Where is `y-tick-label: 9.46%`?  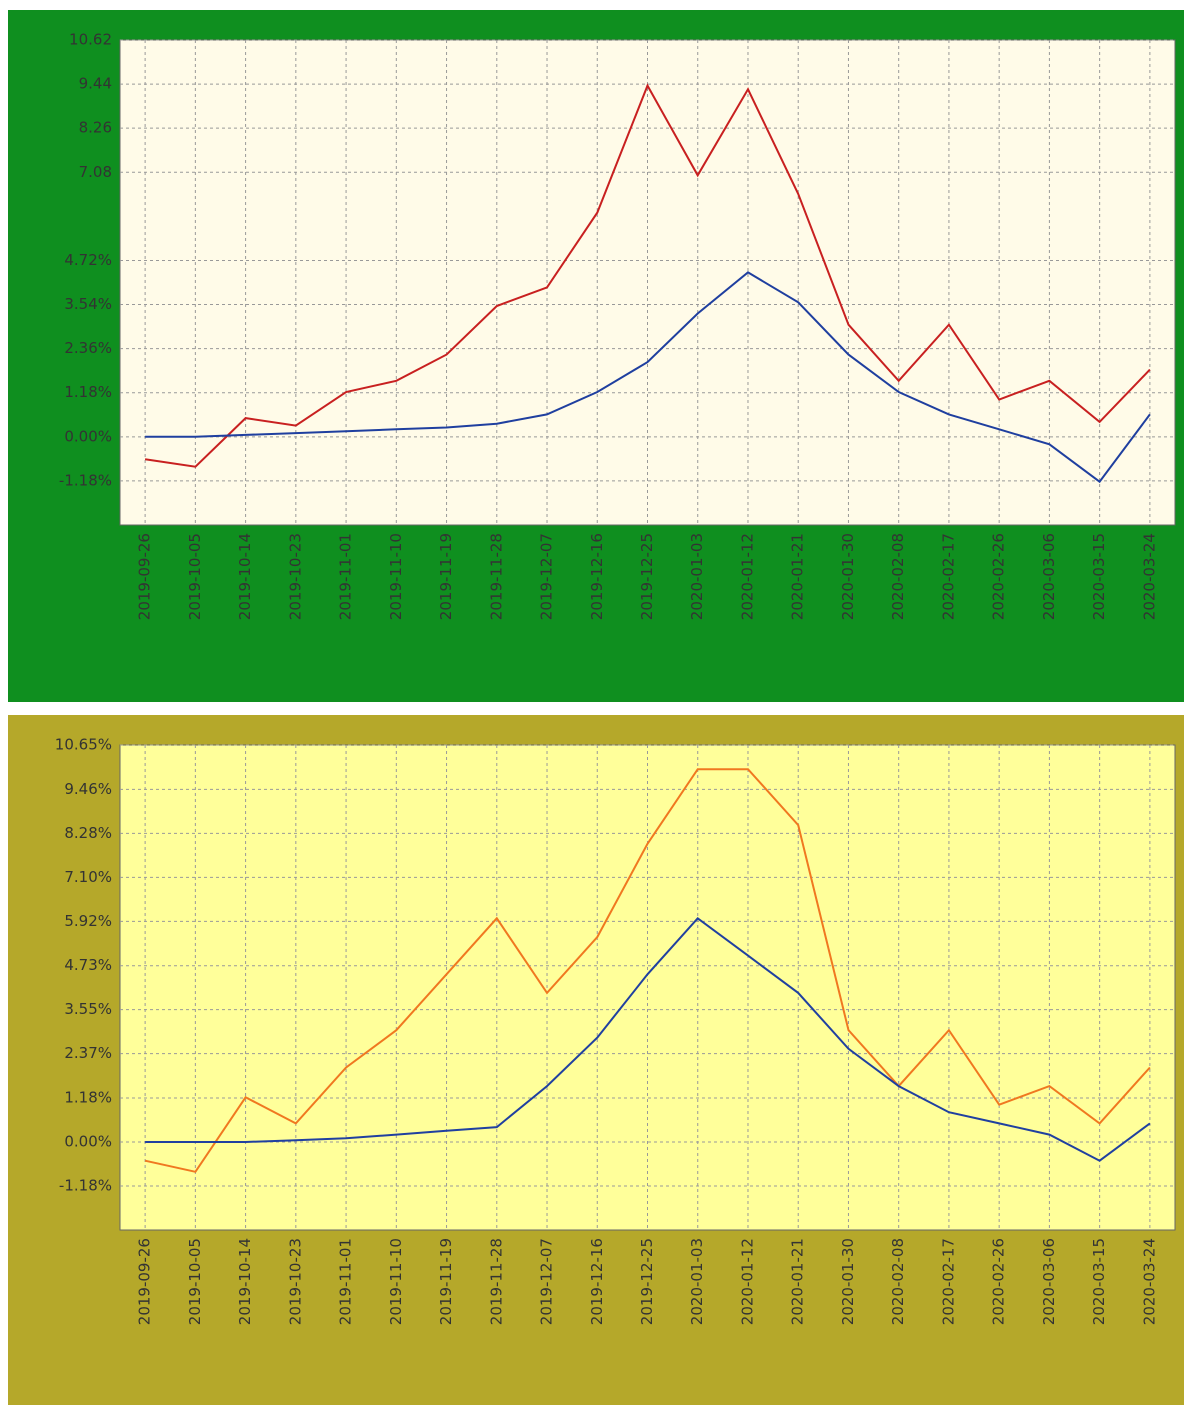
y-tick-label: 9.46% is located at coordinates (88, 789).